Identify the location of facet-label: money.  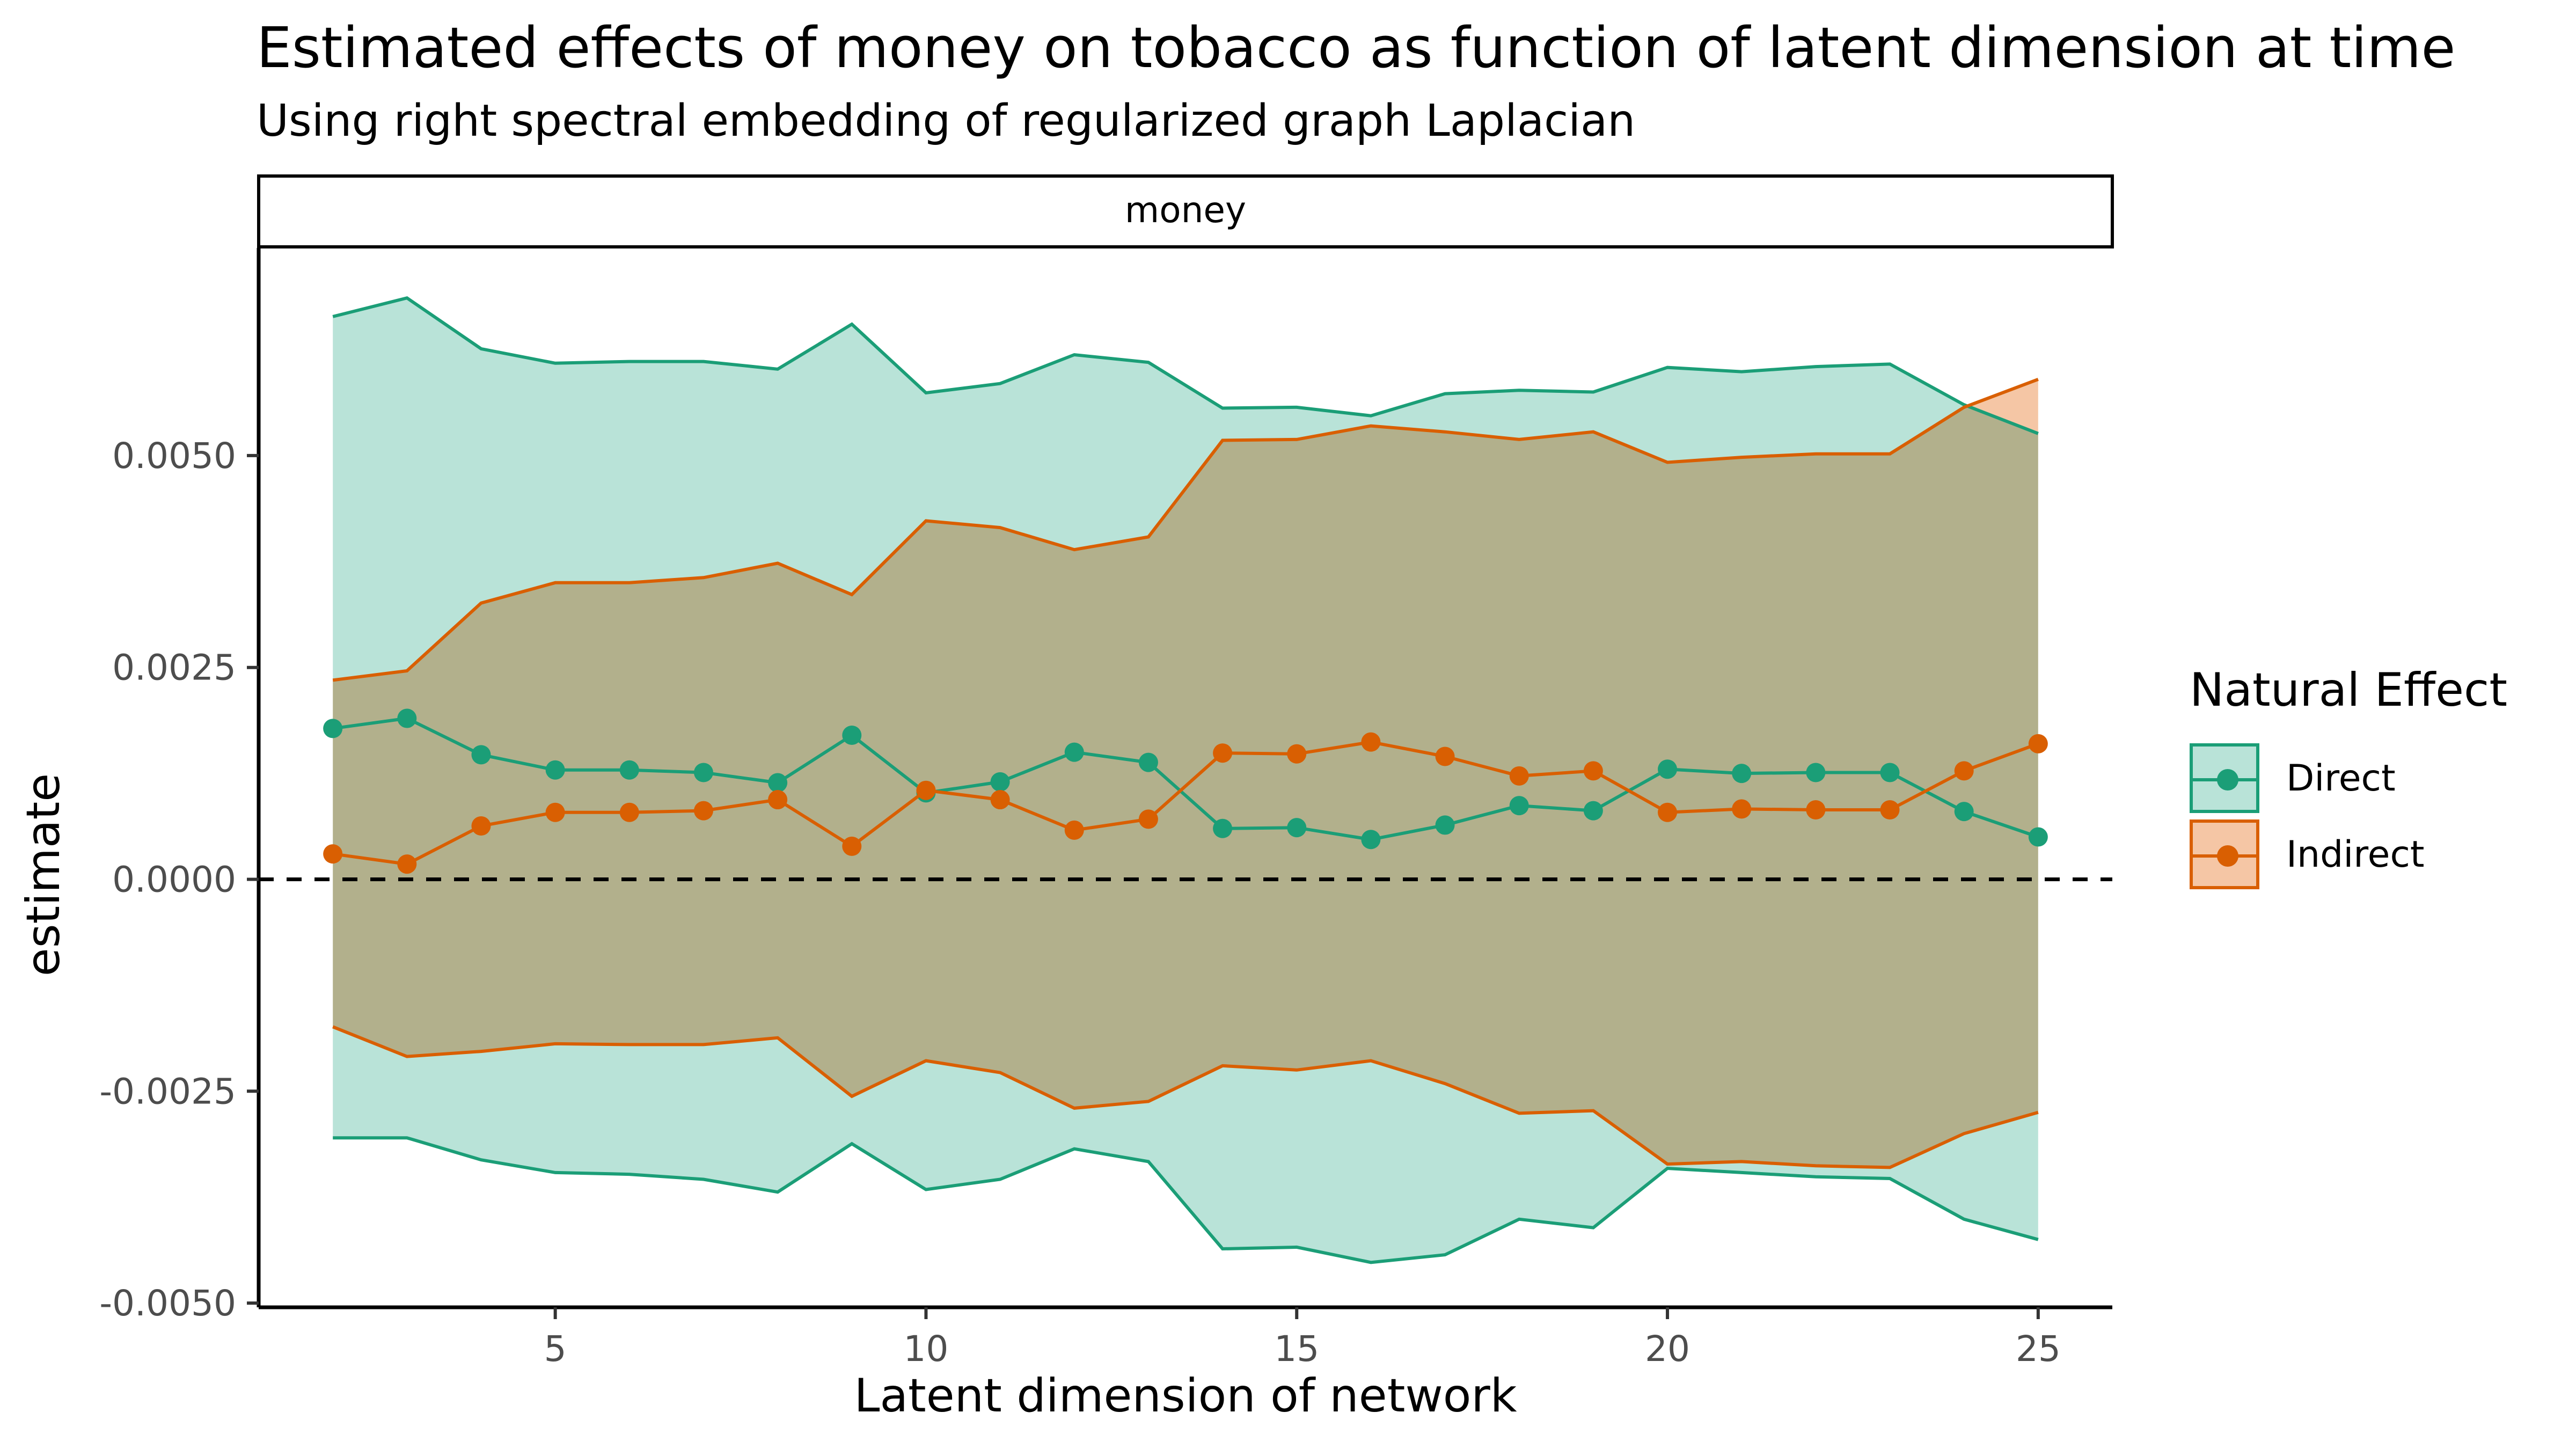
(1185, 210).